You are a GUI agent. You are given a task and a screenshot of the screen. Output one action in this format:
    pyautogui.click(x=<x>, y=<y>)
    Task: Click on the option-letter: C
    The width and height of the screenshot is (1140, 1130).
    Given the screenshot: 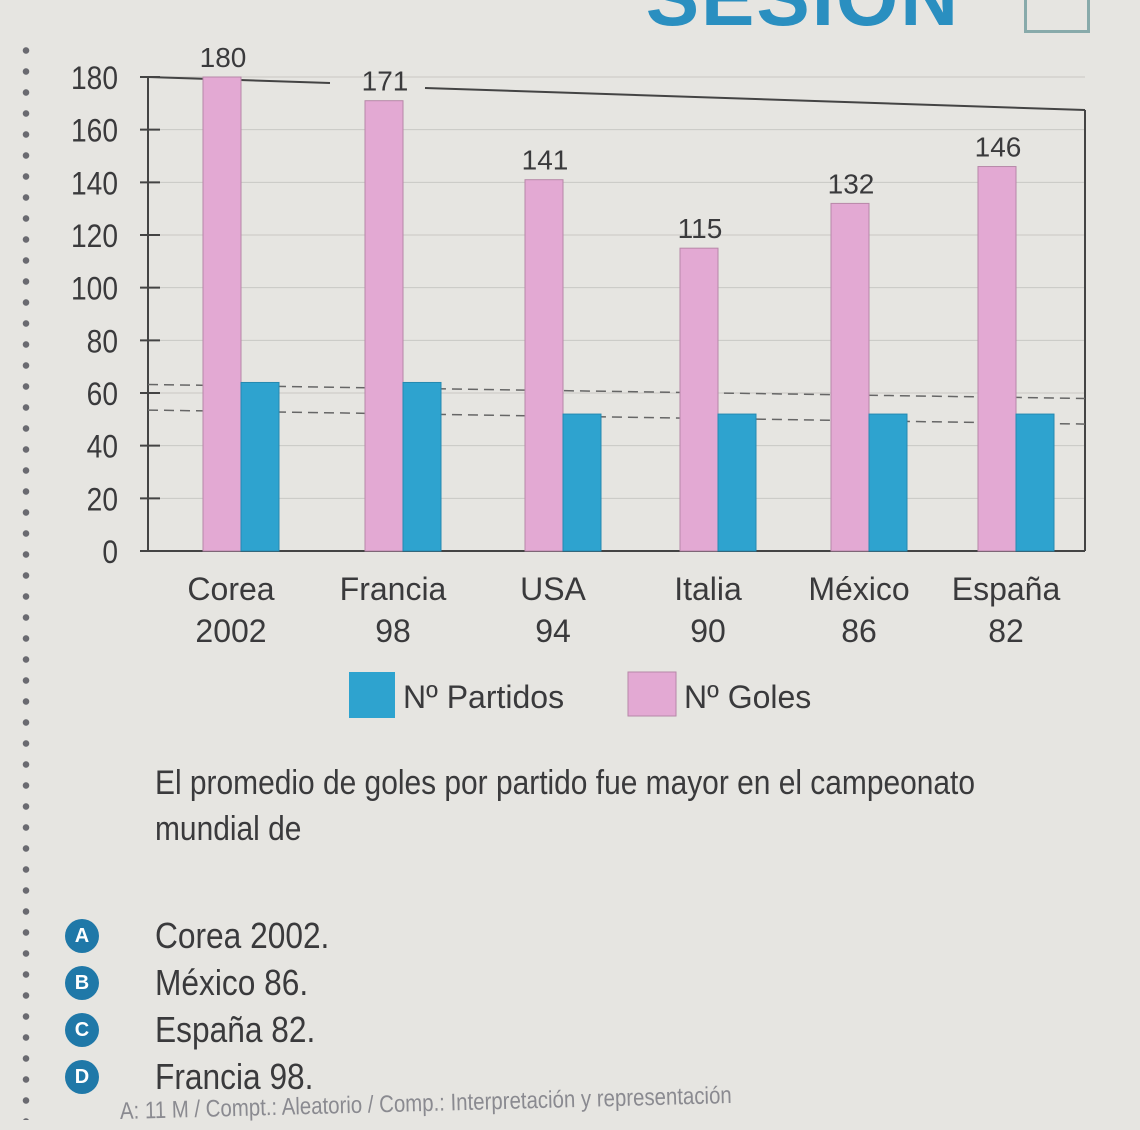 What is the action you would take?
    pyautogui.click(x=82, y=1030)
    